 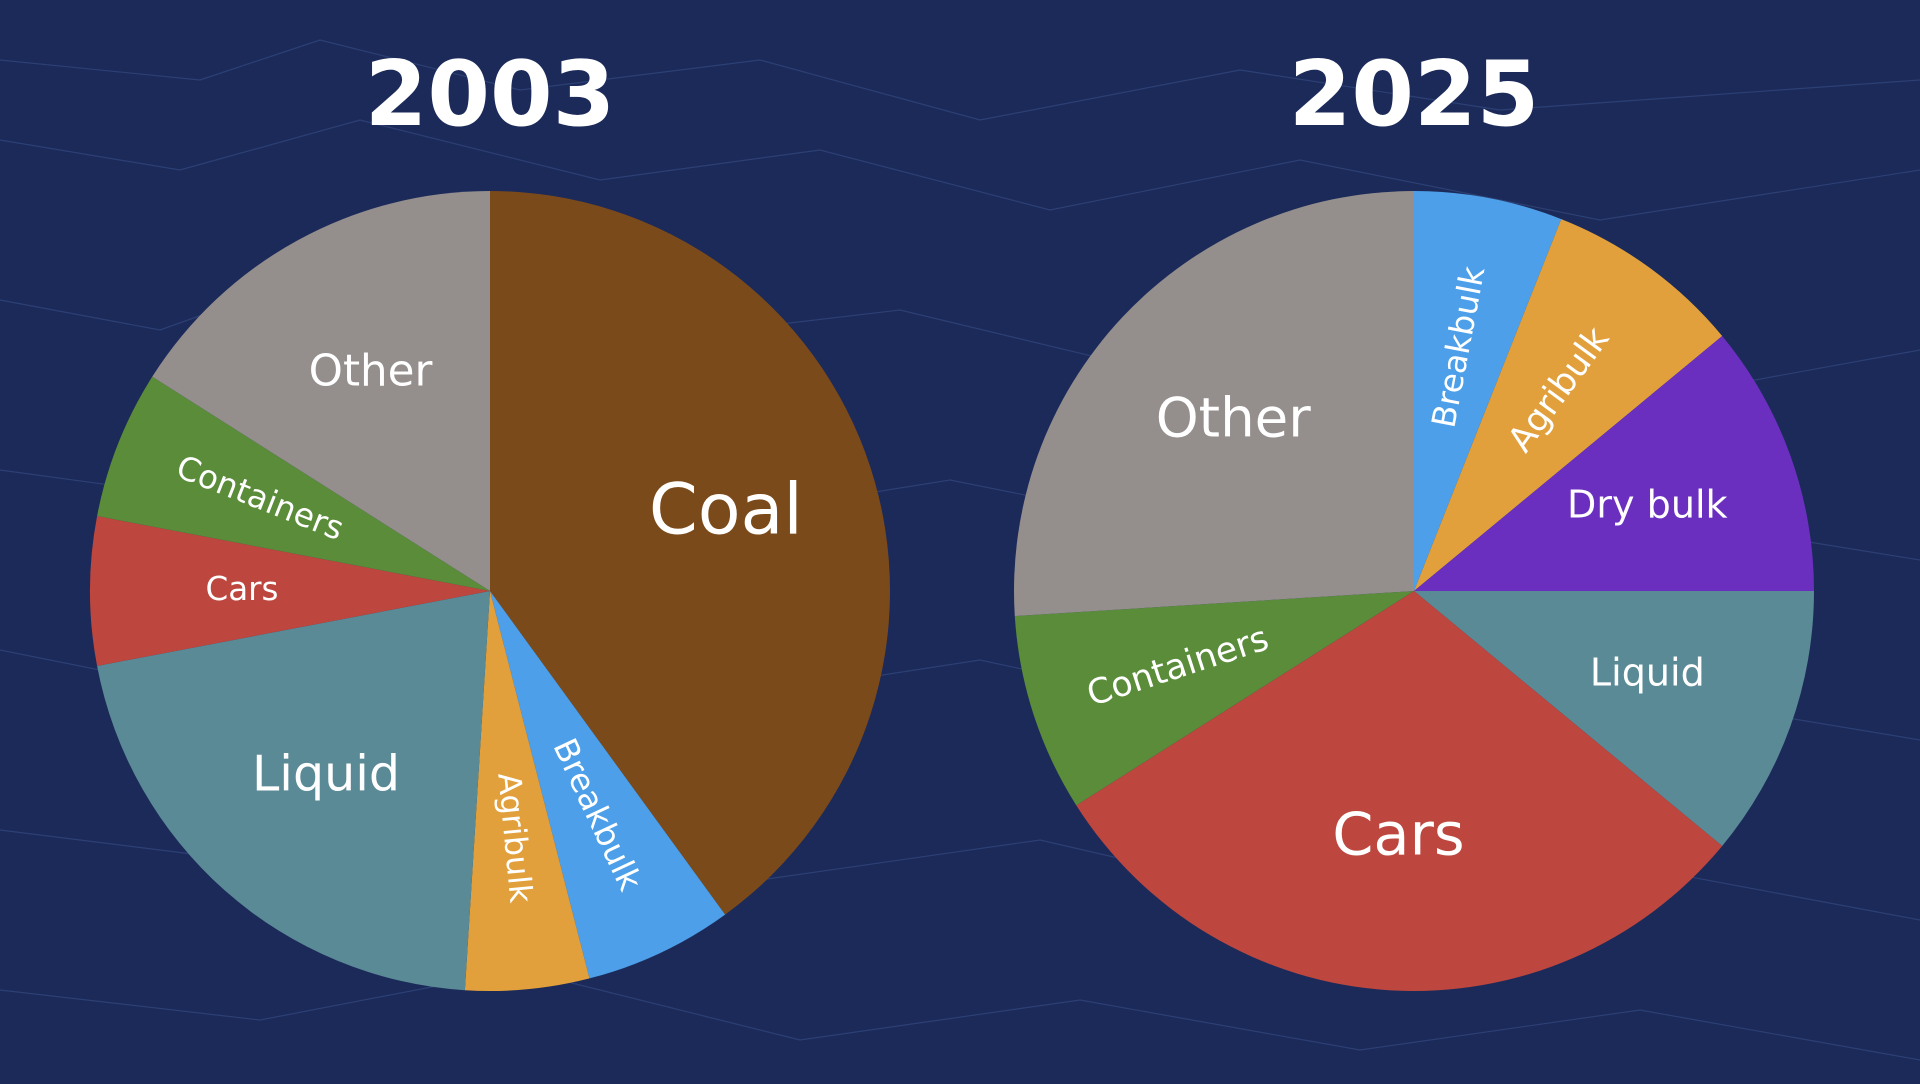 I want to click on slice-label: Coal, so click(x=726, y=509).